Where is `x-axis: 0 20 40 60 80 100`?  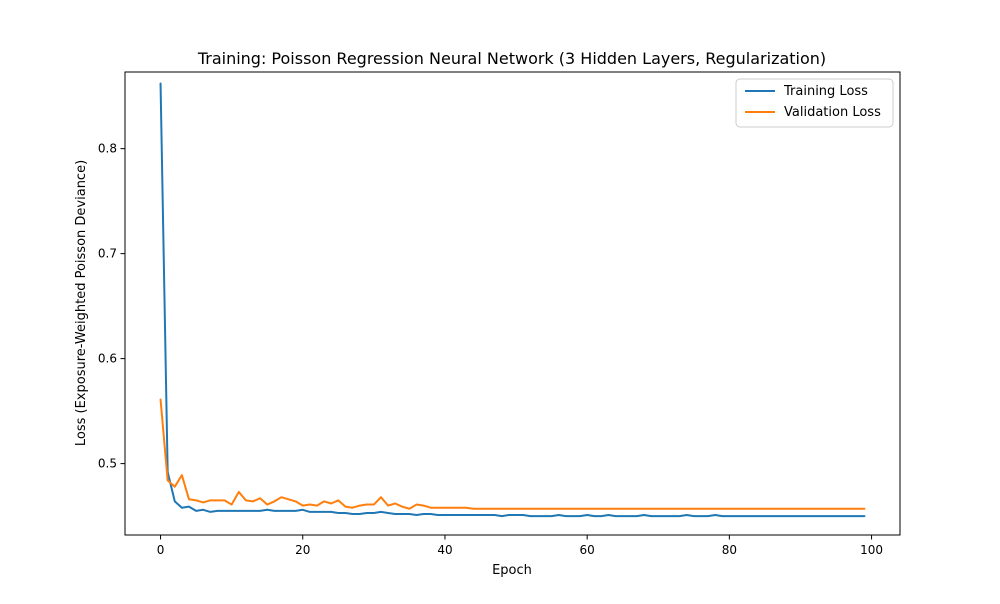
x-axis: 0 20 40 60 80 100 is located at coordinates (520, 546).